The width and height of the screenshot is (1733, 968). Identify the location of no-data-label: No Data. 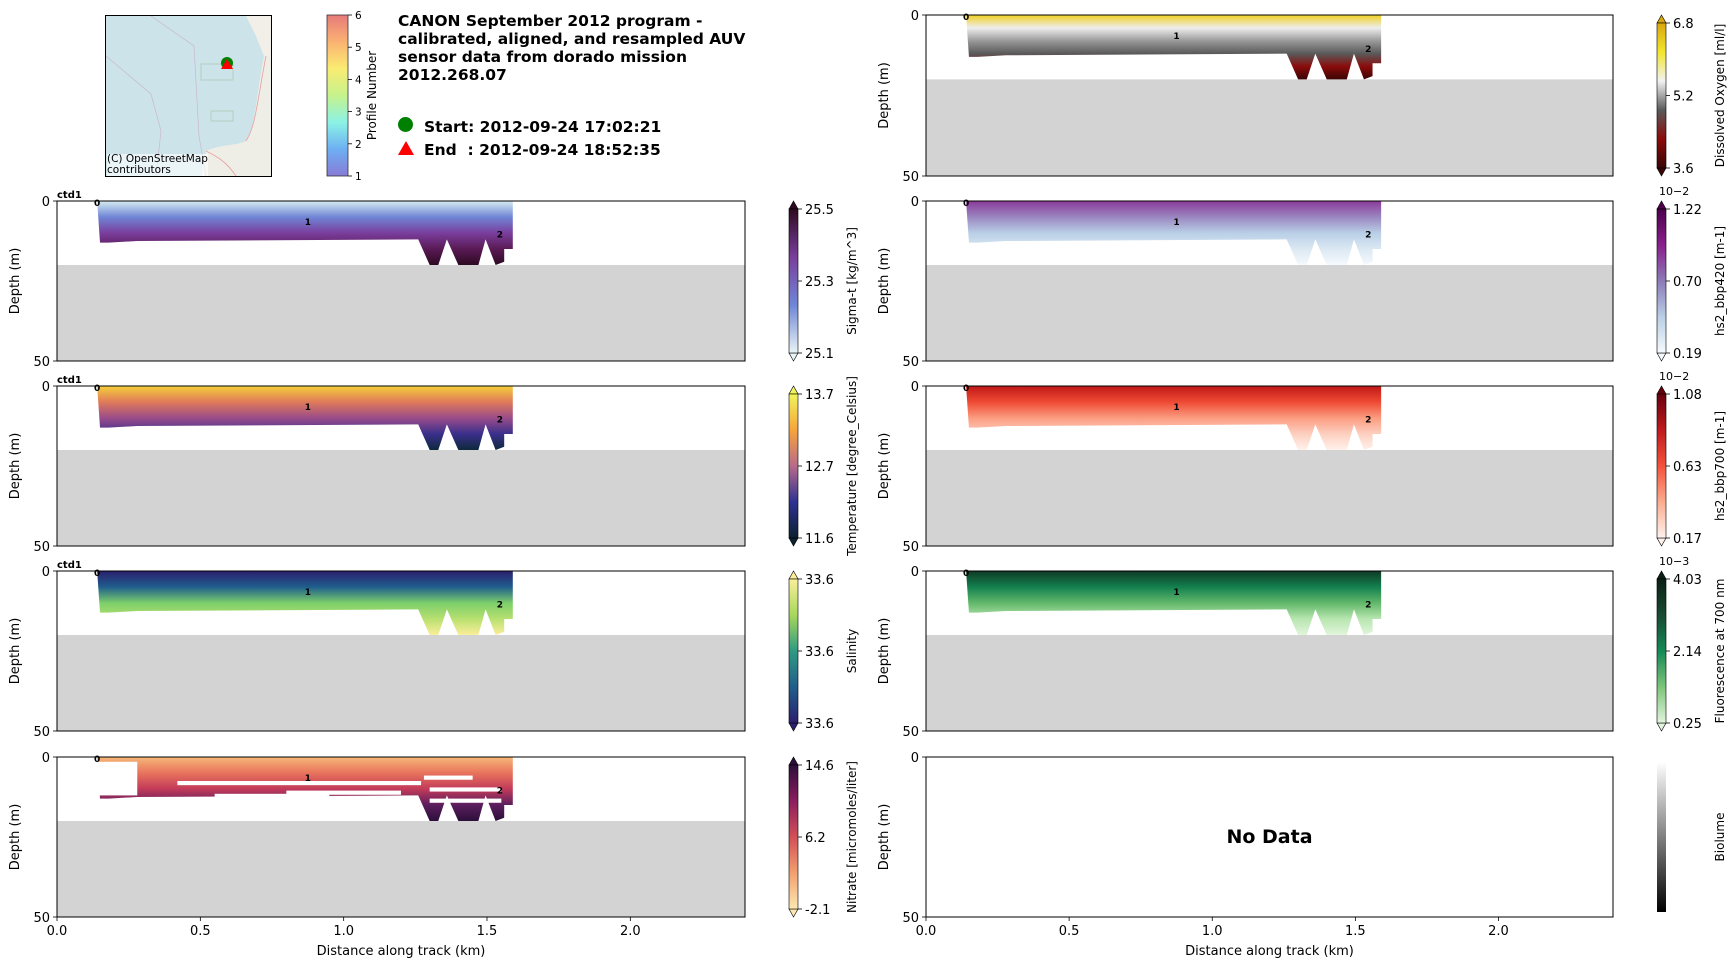
(1269, 837).